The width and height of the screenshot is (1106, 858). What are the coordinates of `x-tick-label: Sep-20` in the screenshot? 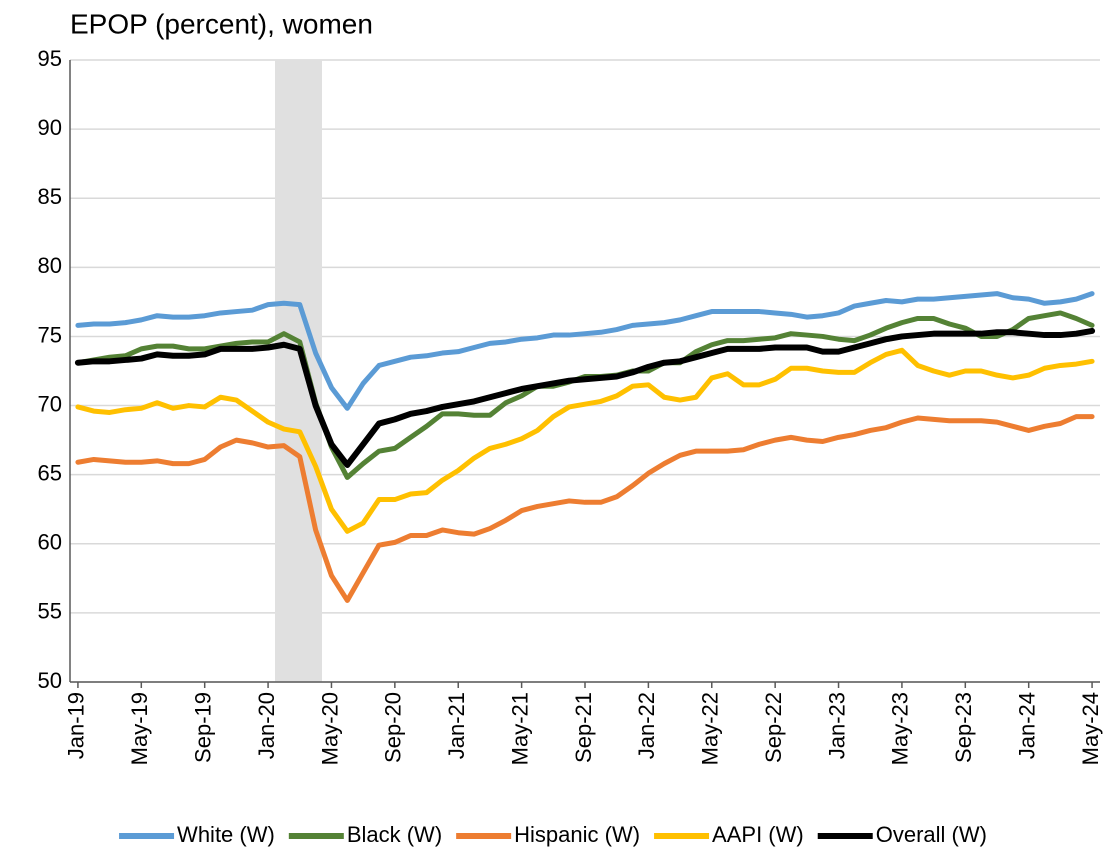 It's located at (393, 727).